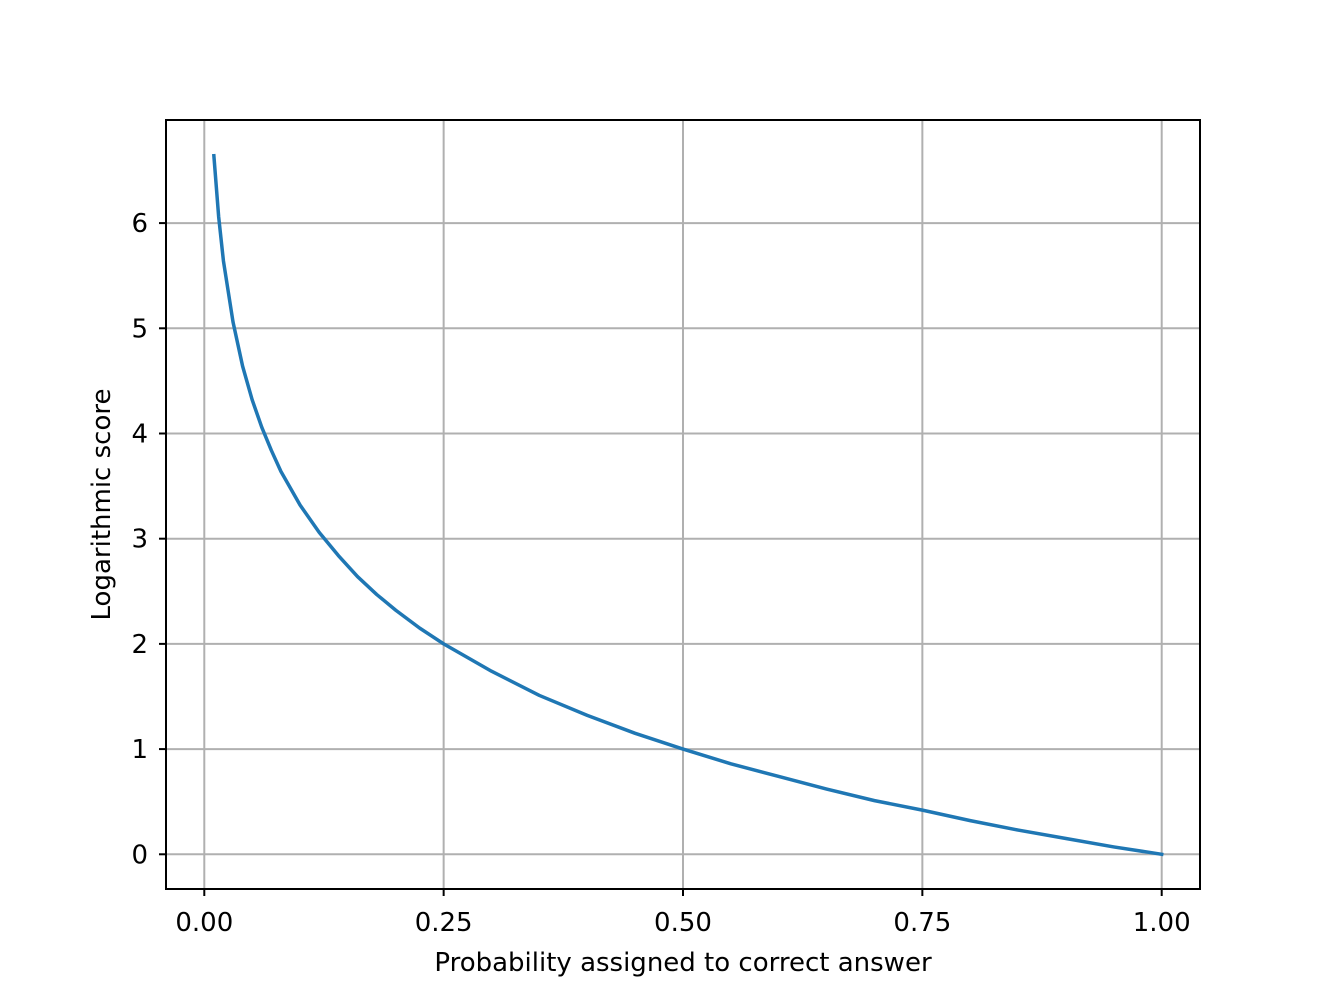 The image size is (1333, 1000). I want to click on y-axis-label: Logarithmic score, so click(102, 505).